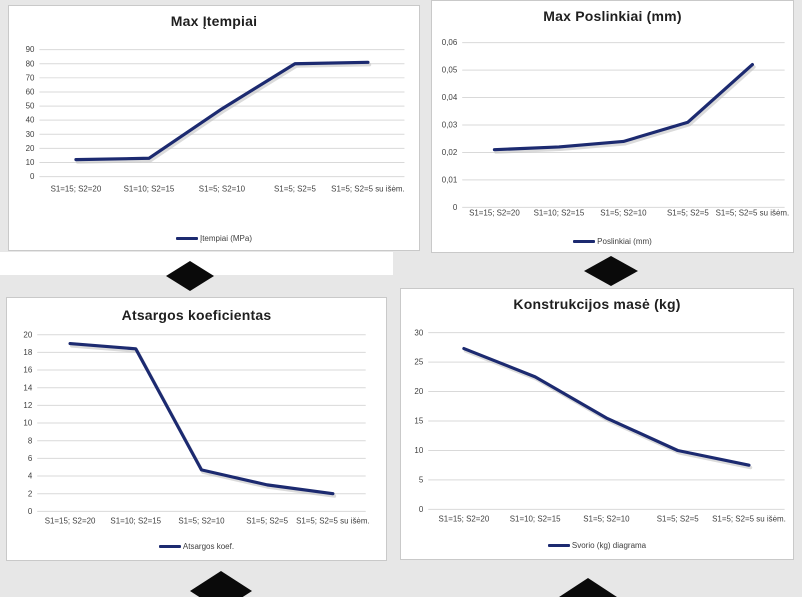 This screenshot has width=802, height=597. What do you see at coordinates (30, 77) in the screenshot?
I see `svg-text: 70` at bounding box center [30, 77].